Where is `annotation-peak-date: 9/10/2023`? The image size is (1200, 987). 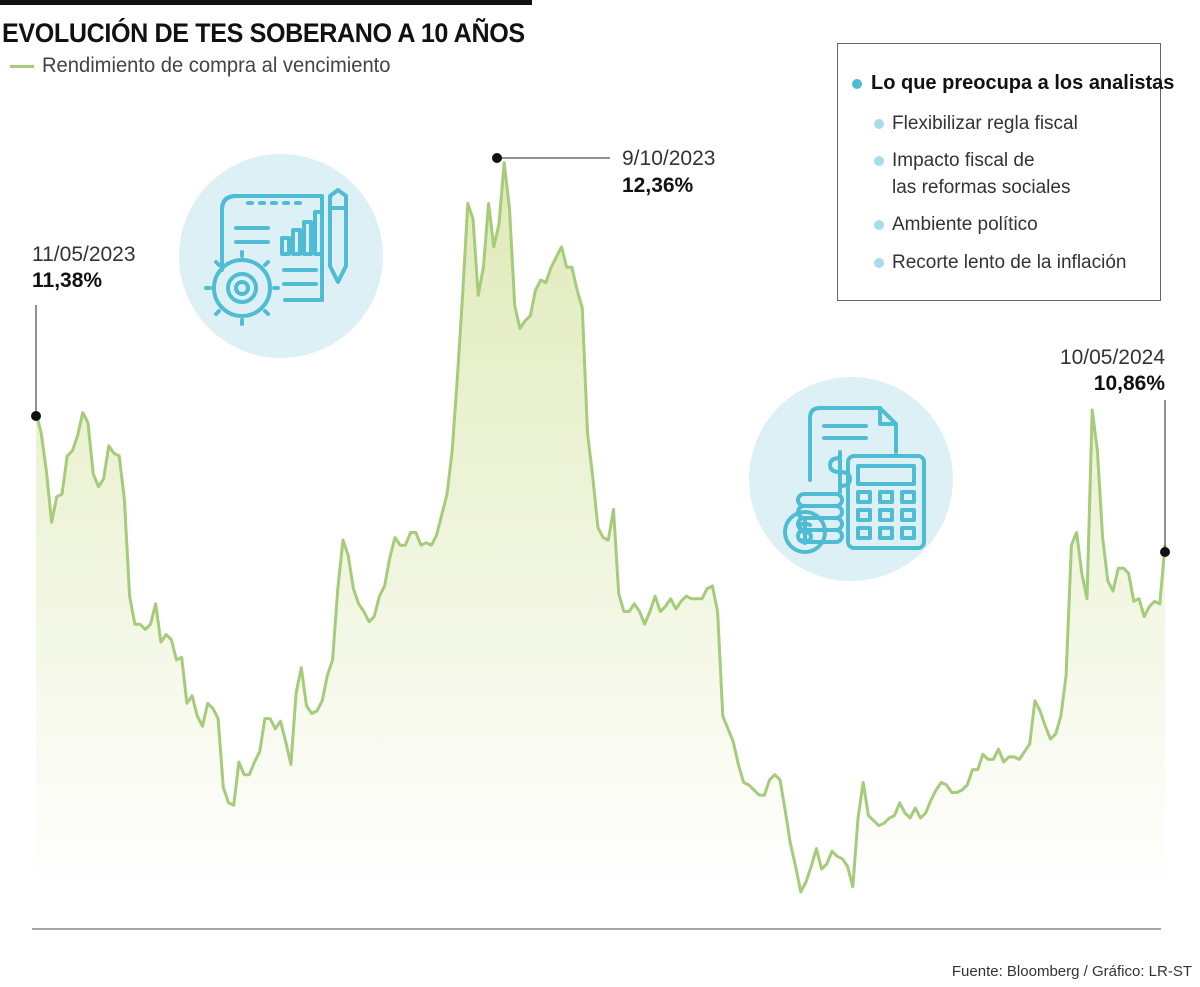
annotation-peak-date: 9/10/2023 is located at coordinates (668, 158).